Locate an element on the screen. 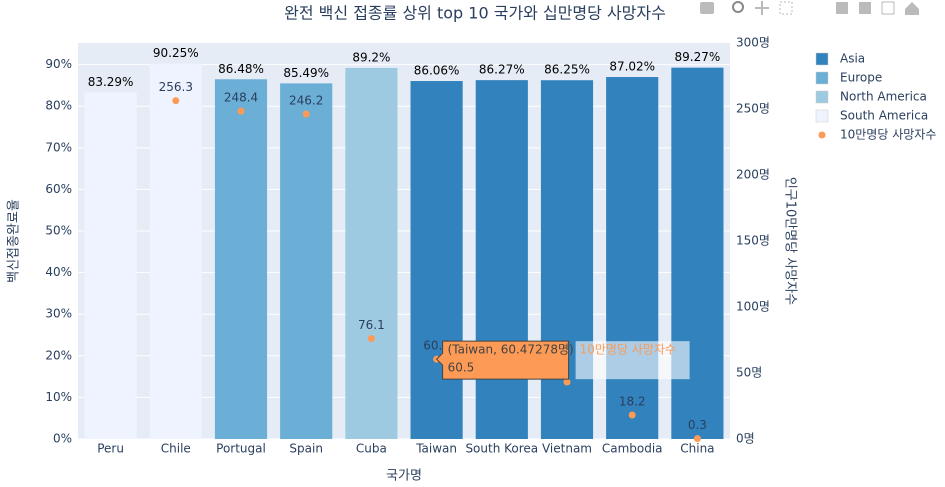  bar-label: 85.49% is located at coordinates (306, 73).